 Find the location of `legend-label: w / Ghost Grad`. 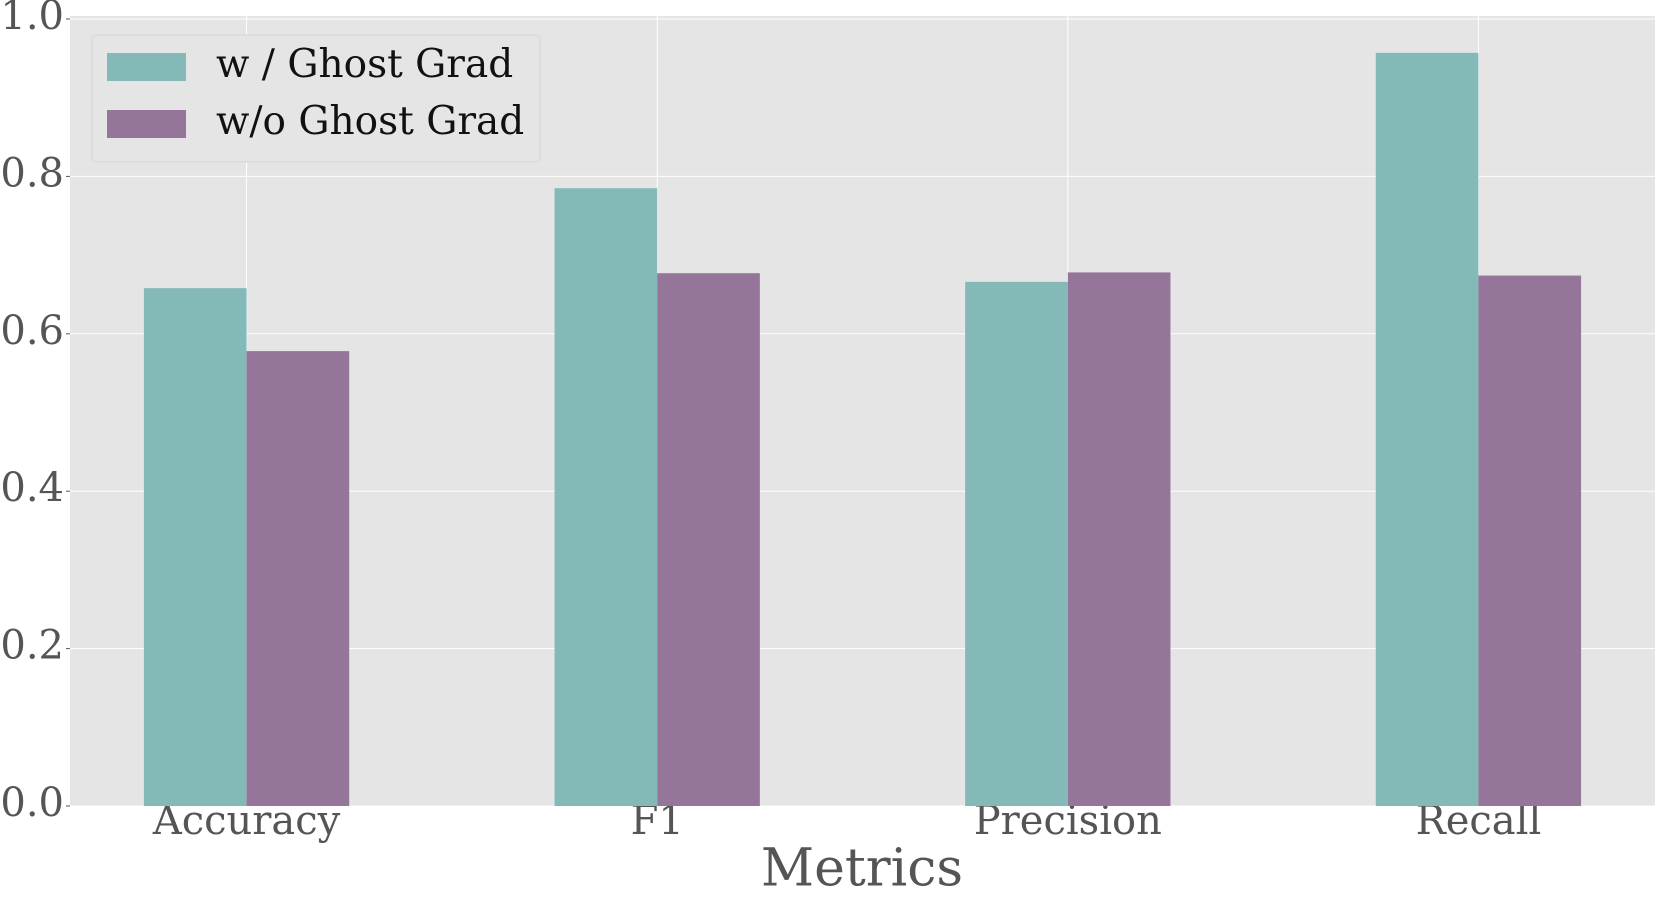

legend-label: w / Ghost Grad is located at coordinates (364, 64).